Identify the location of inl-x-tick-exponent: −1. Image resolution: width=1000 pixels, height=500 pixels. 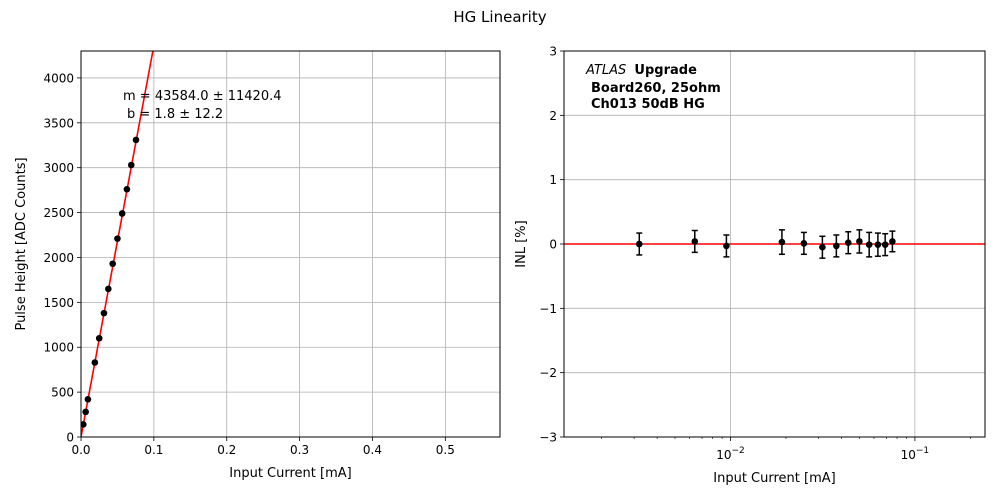
(922, 451).